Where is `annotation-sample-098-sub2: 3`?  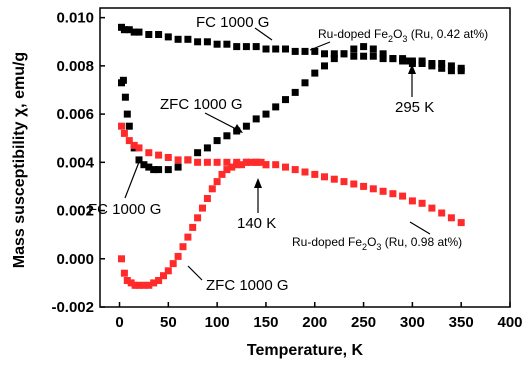
annotation-sample-098-sub2: 3 is located at coordinates (378, 247).